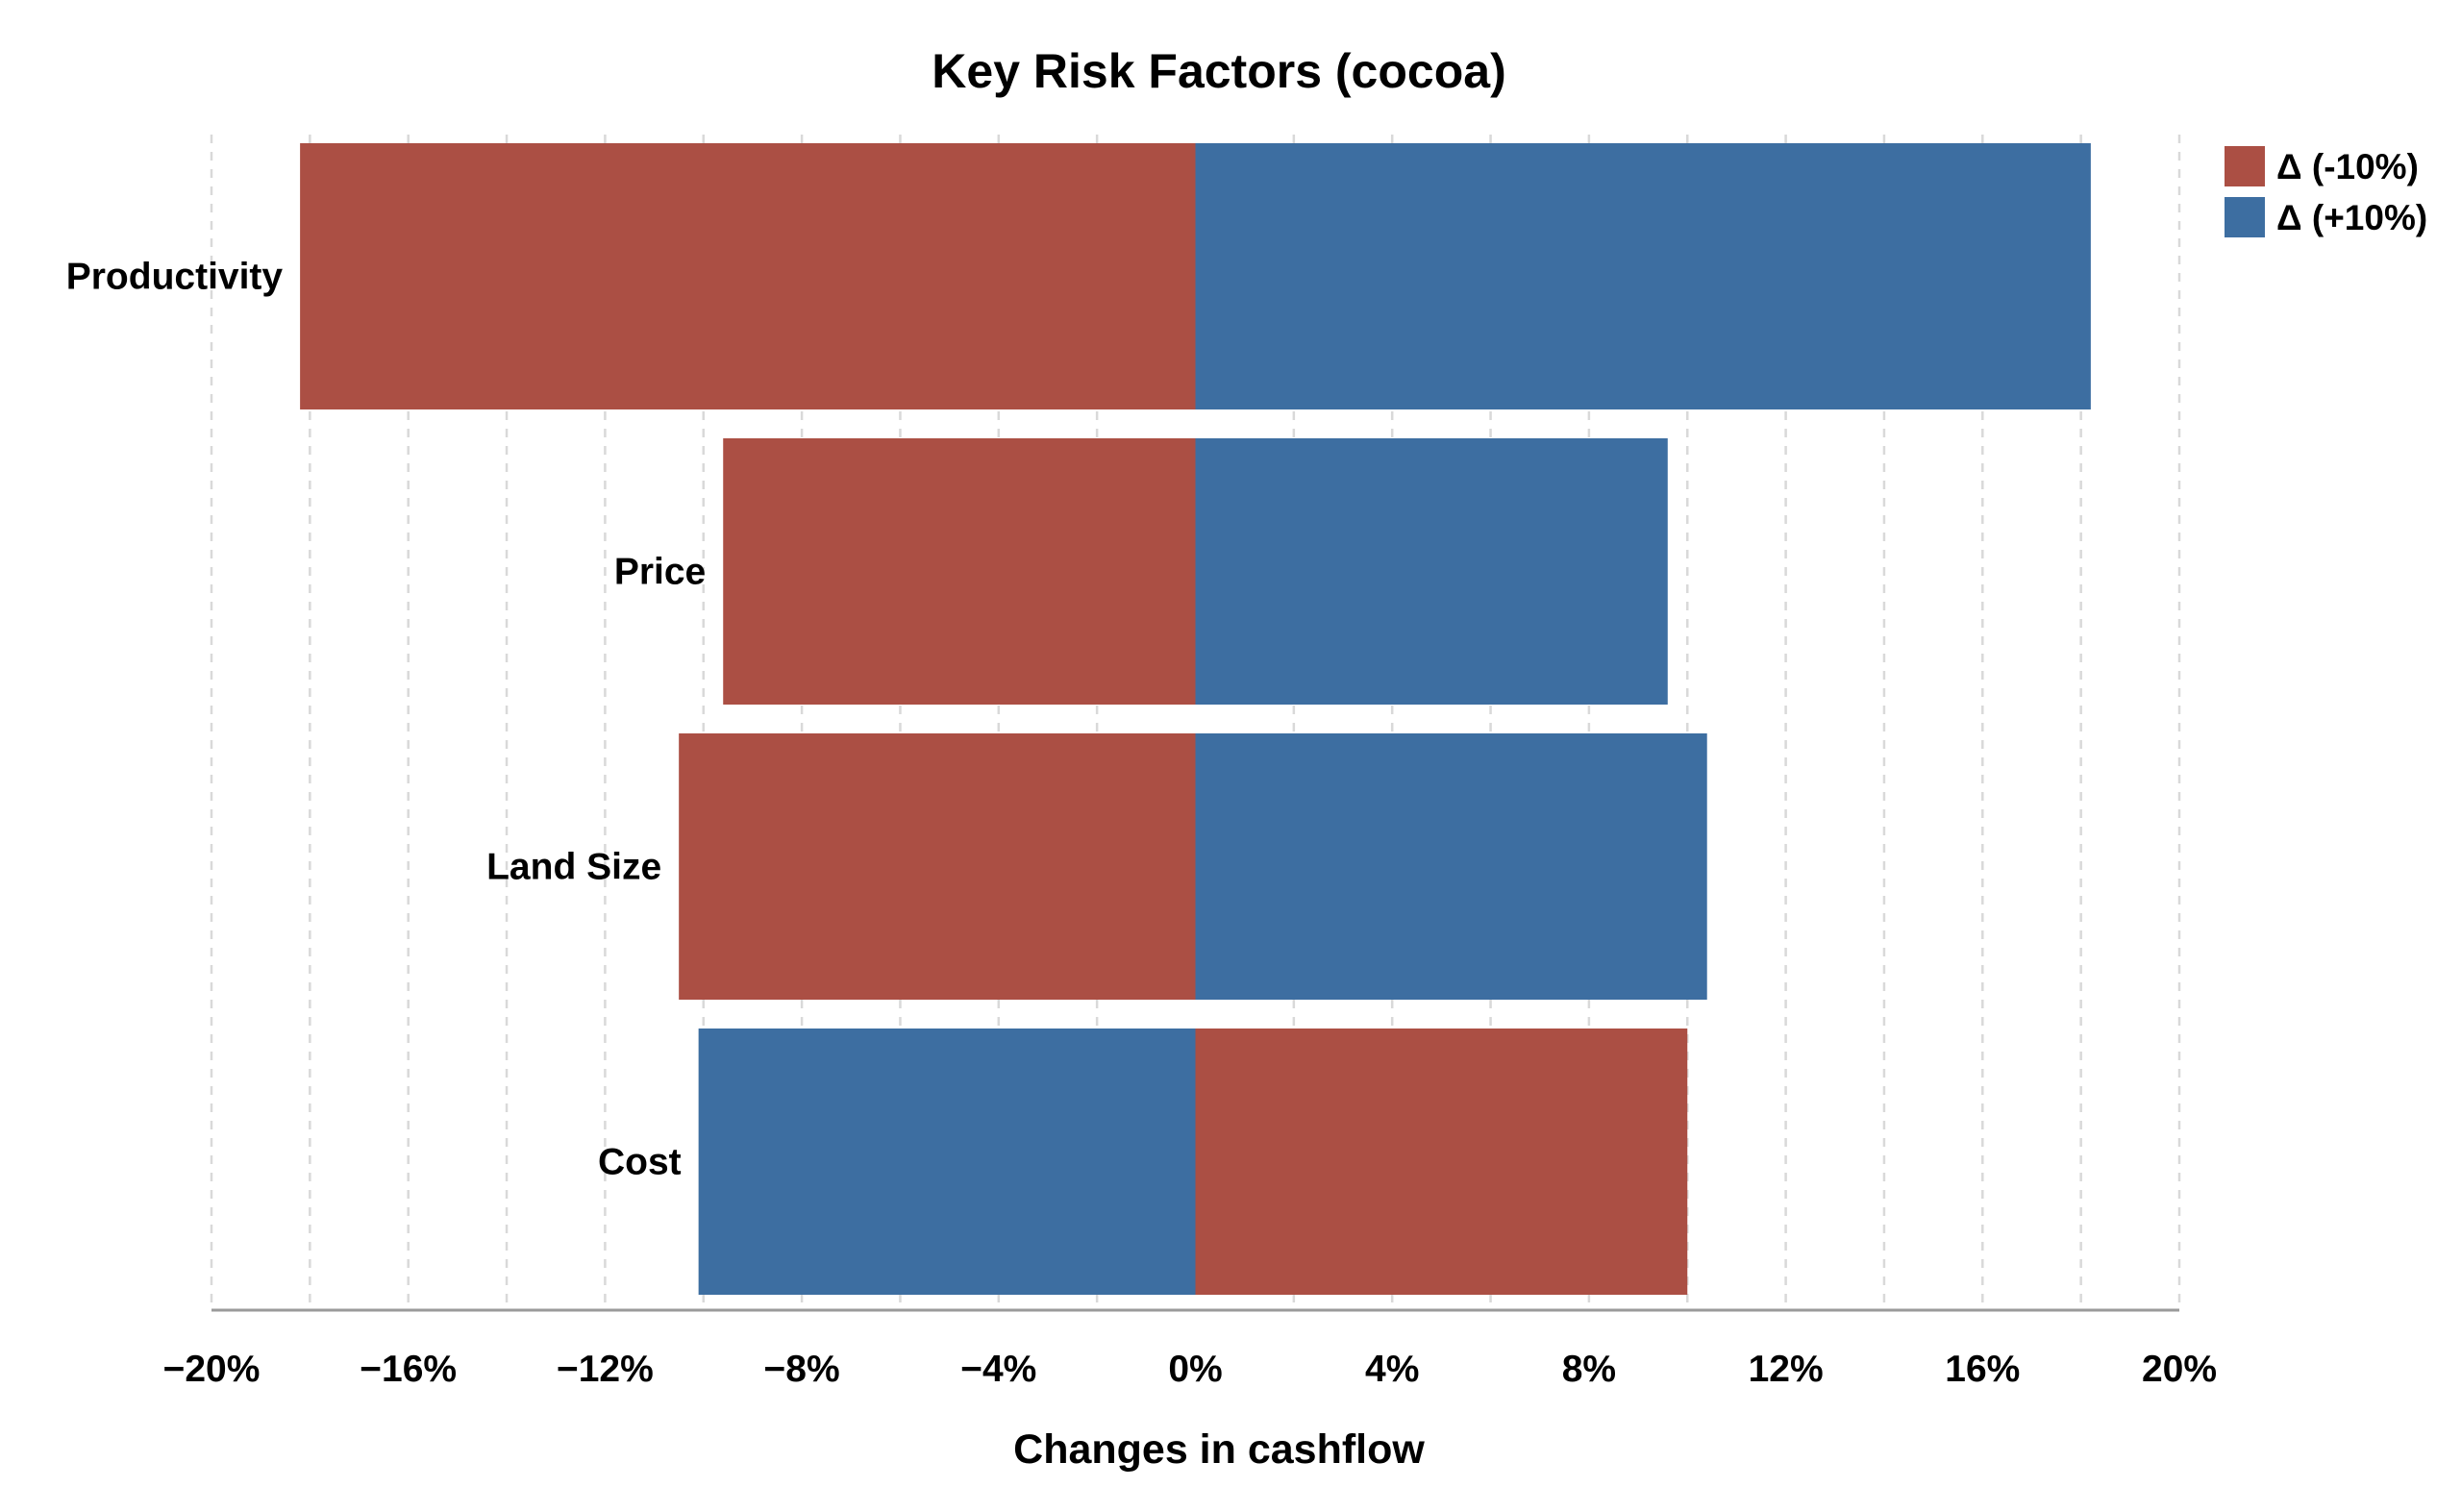 The width and height of the screenshot is (2461, 1512). I want to click on x-tick-label: 12%, so click(1787, 1369).